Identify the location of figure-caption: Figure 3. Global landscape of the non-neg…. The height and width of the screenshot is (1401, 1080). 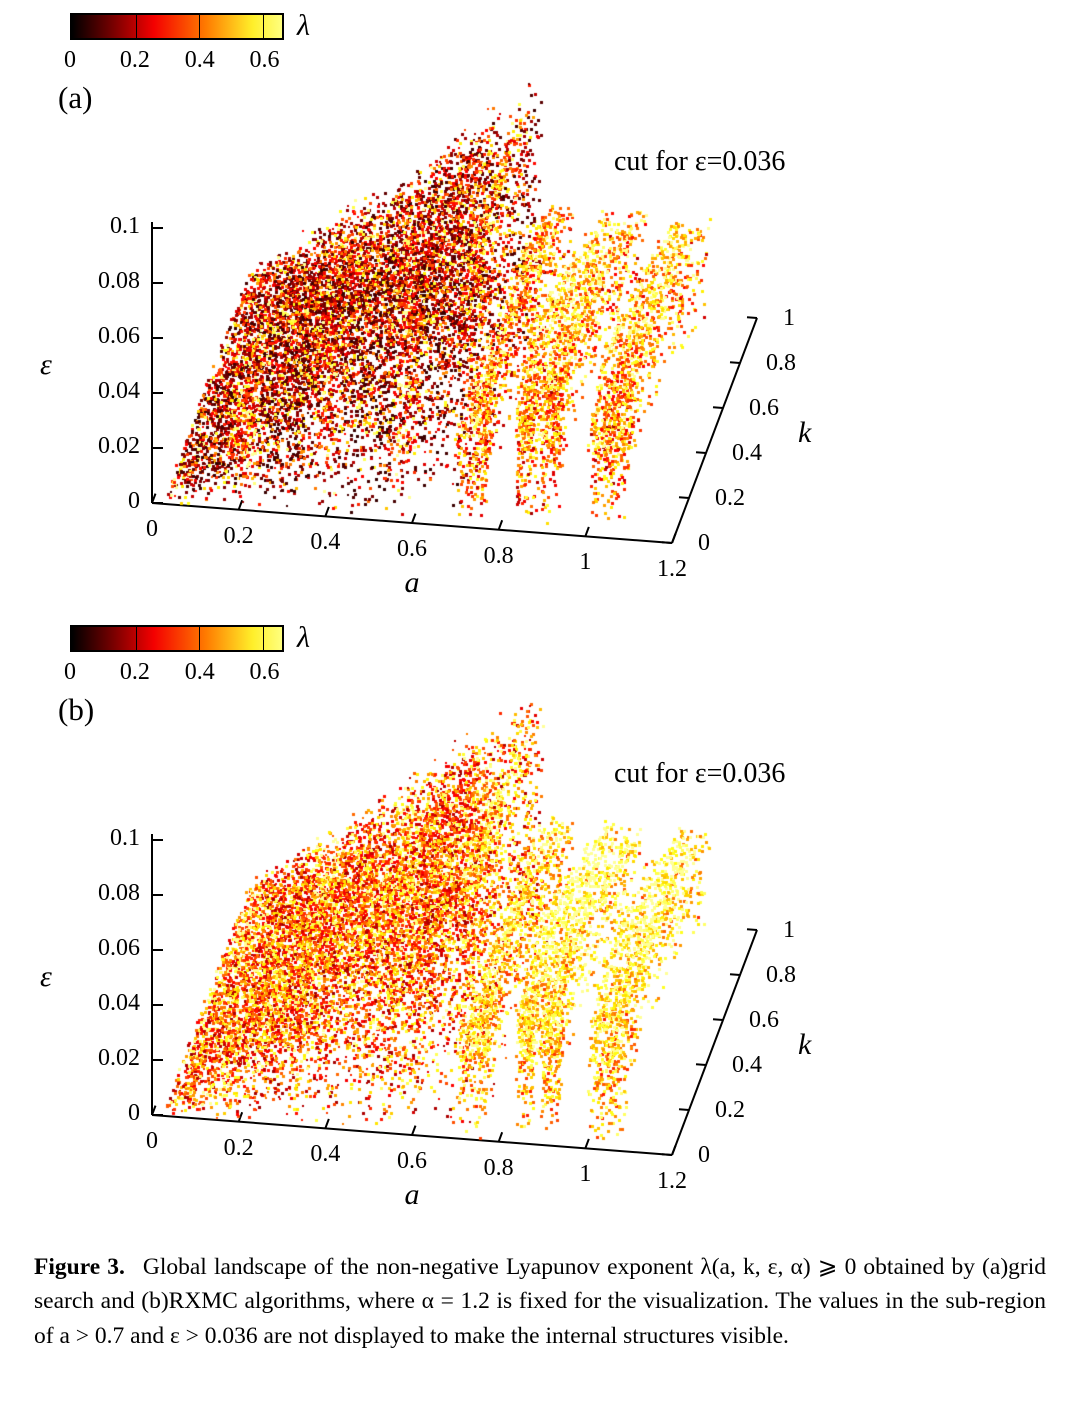
(540, 1288).